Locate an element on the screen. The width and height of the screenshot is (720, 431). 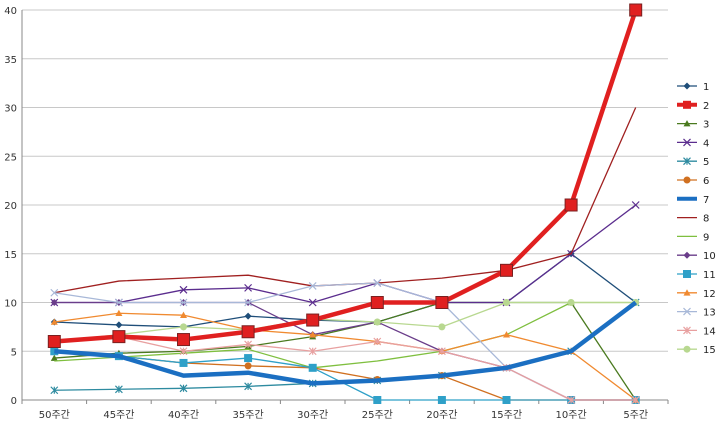
legend-entry-10: 10 is located at coordinates (696, 256).